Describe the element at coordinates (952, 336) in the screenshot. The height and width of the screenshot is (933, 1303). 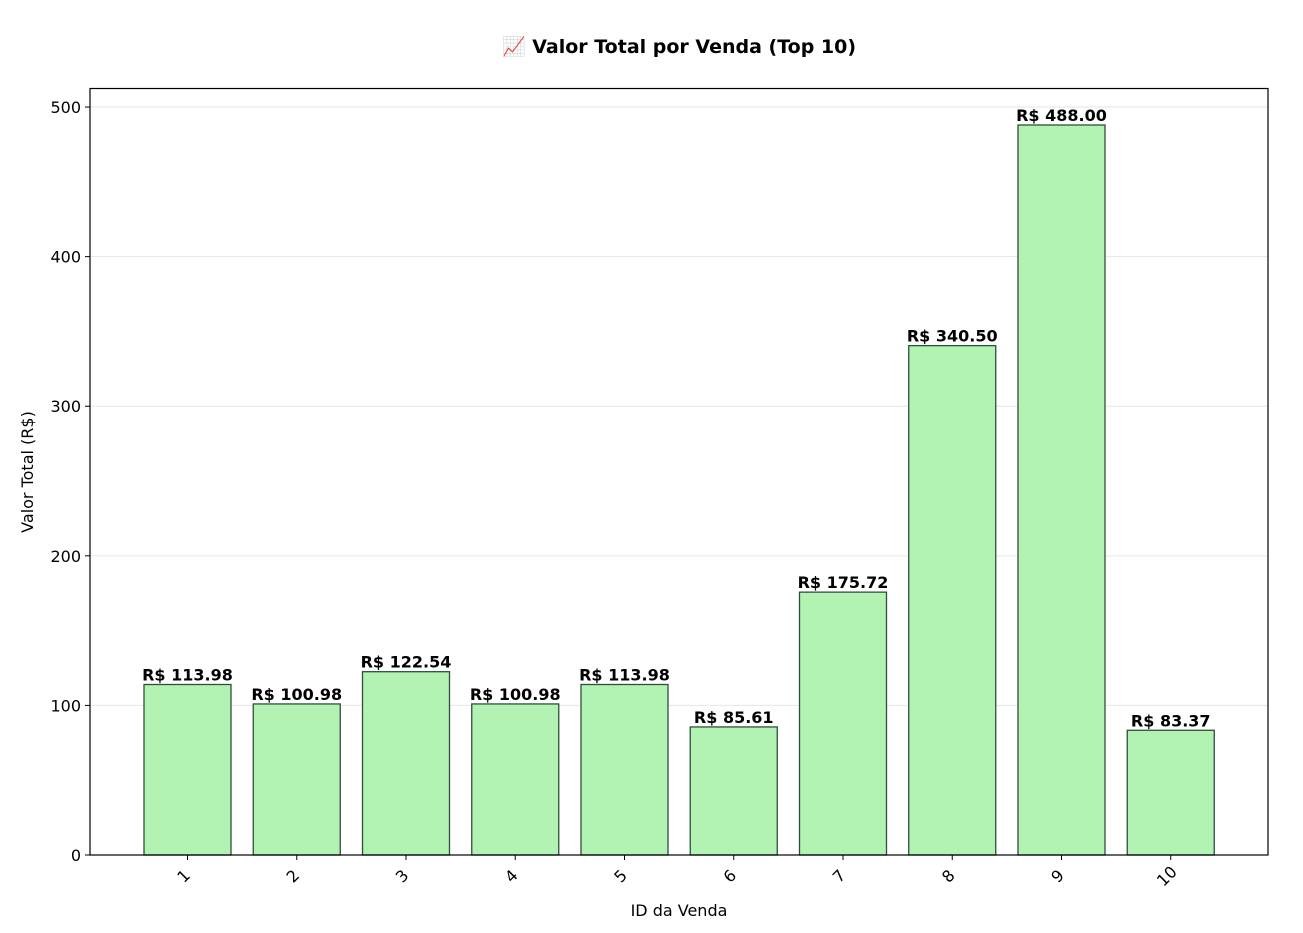
I see `data-label: R$ 340.50` at that location.